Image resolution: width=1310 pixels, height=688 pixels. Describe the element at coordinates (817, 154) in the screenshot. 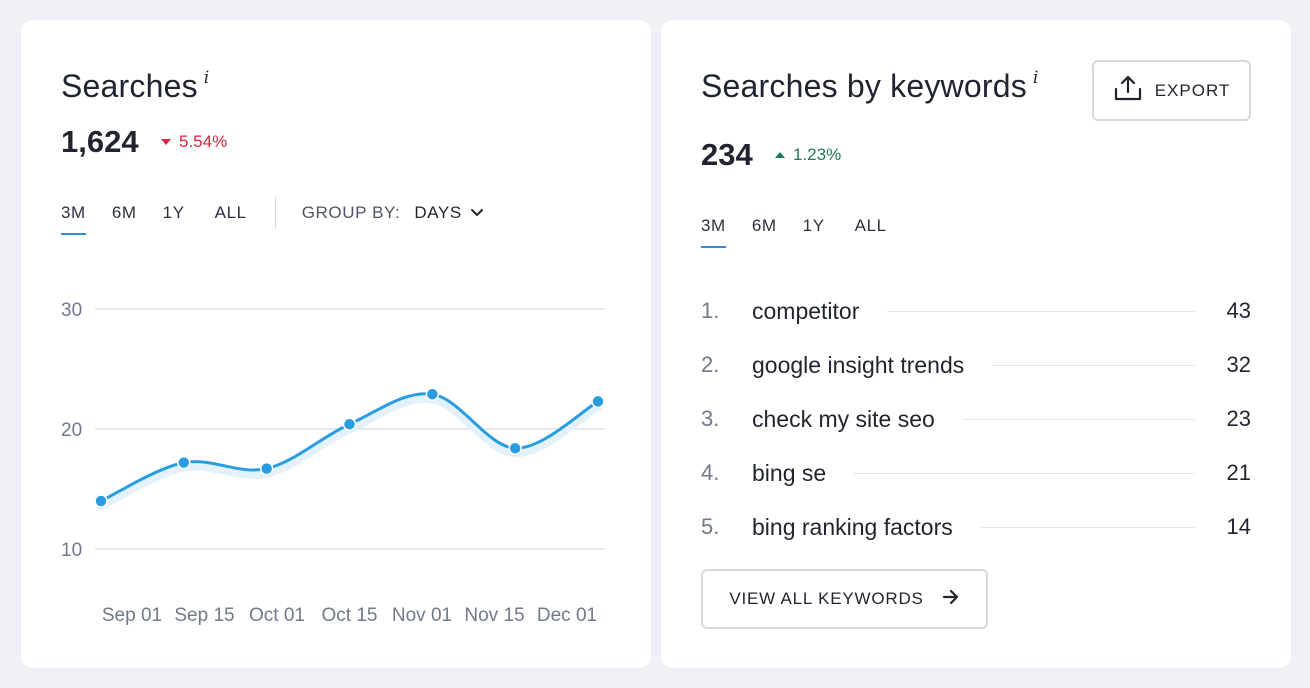

I see `keywords-delta-value: 1.23%` at that location.